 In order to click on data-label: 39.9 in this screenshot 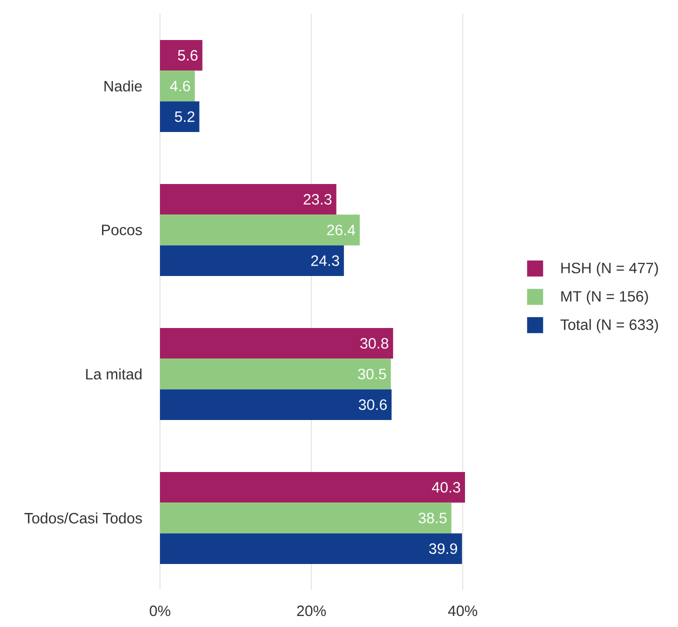, I will do `click(443, 548)`.